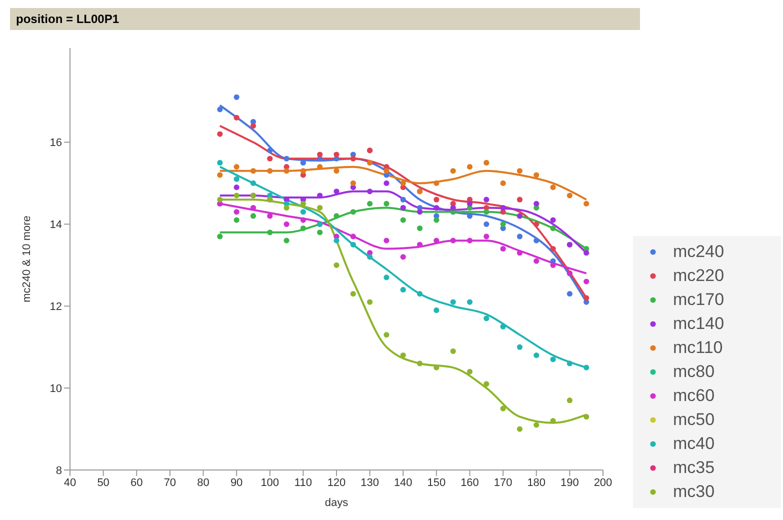 Image resolution: width=783 pixels, height=520 pixels. What do you see at coordinates (103, 482) in the screenshot?
I see `x-tick-label: 50` at bounding box center [103, 482].